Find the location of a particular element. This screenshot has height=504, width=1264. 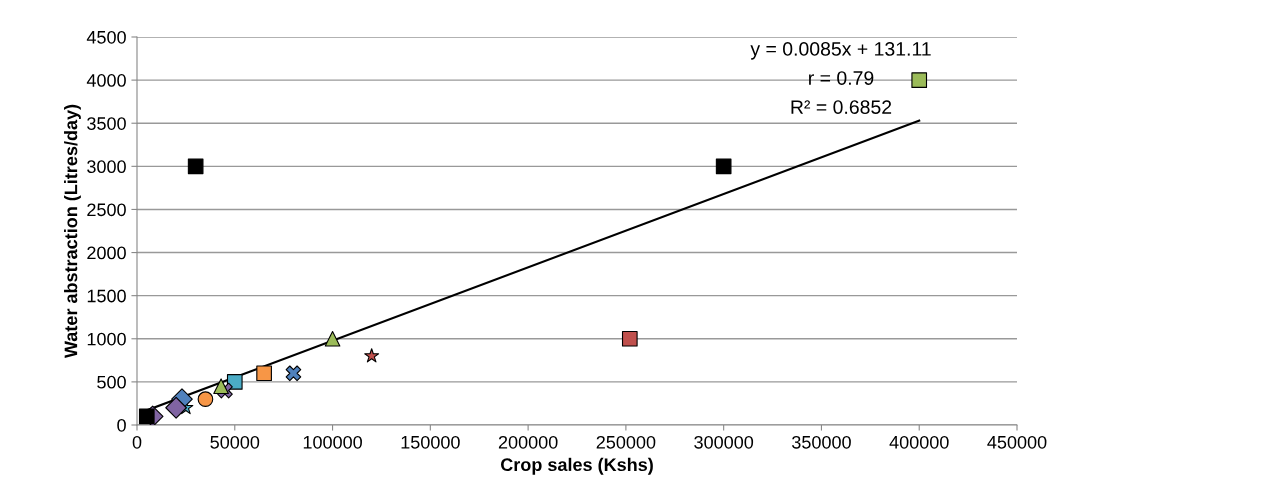

annotation: R² = 0.6852 is located at coordinates (841, 107).